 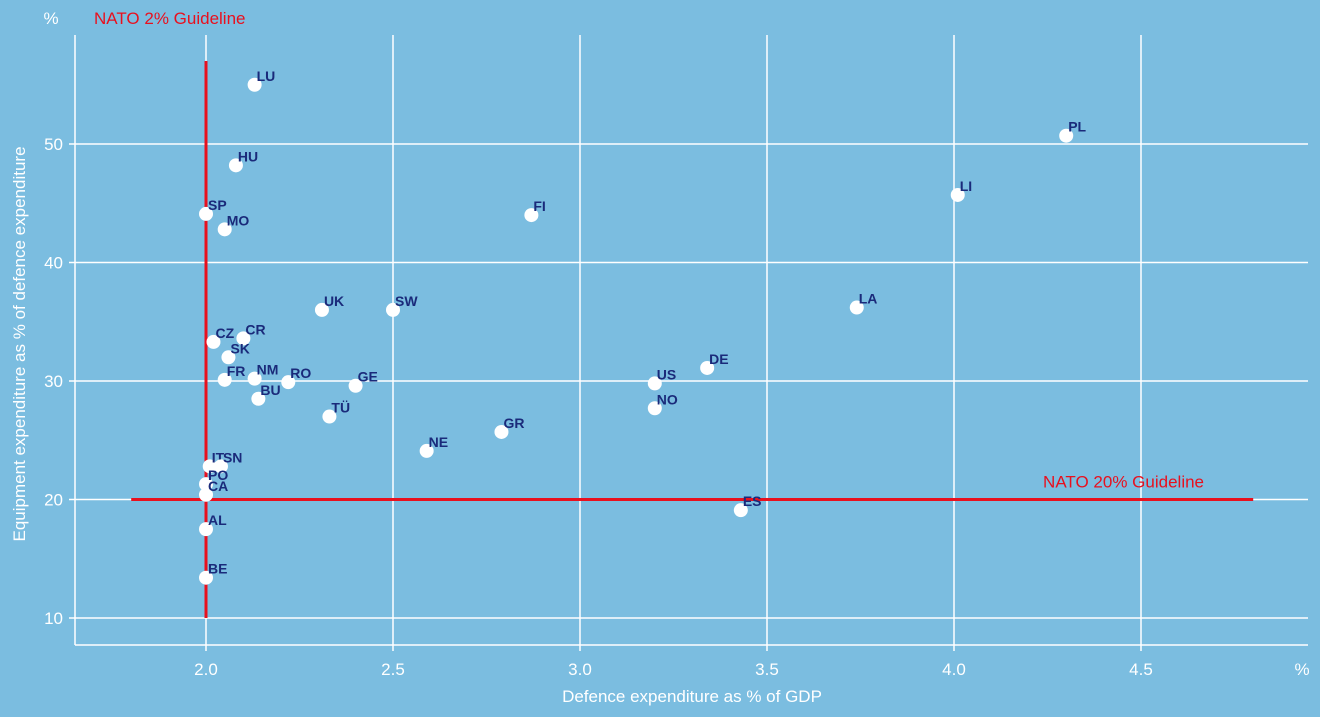 What do you see at coordinates (718, 359) in the screenshot?
I see `point-label-de: DE` at bounding box center [718, 359].